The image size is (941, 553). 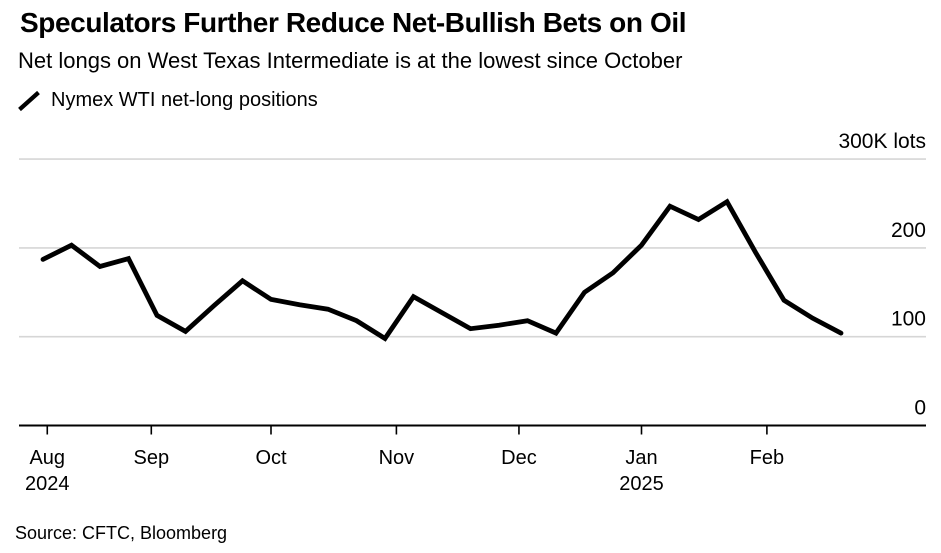 What do you see at coordinates (882, 141) in the screenshot?
I see `y-axis-label: 300K lots` at bounding box center [882, 141].